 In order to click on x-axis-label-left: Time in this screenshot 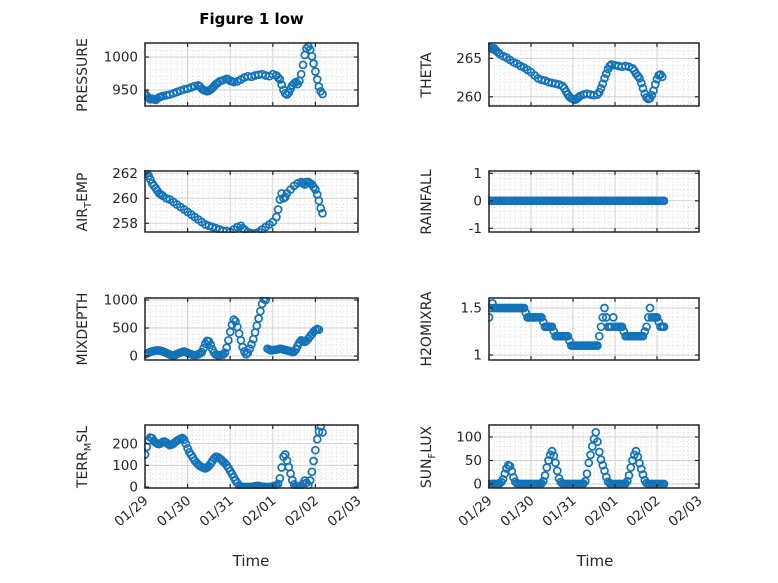, I will do `click(251, 561)`.